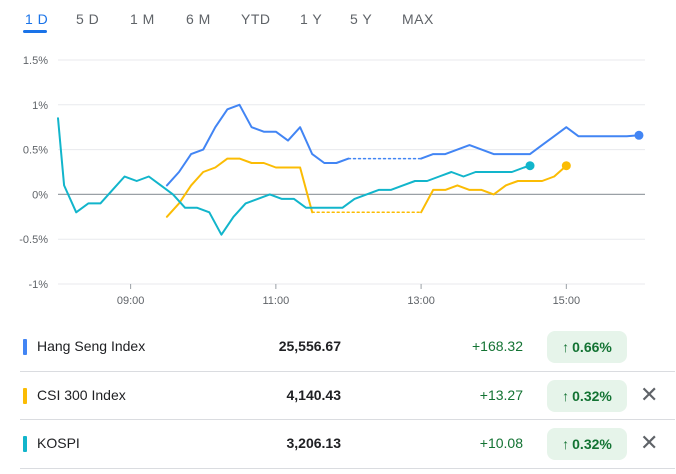 The width and height of the screenshot is (676, 474). What do you see at coordinates (88, 19) in the screenshot?
I see `tab-5d: 5 D` at bounding box center [88, 19].